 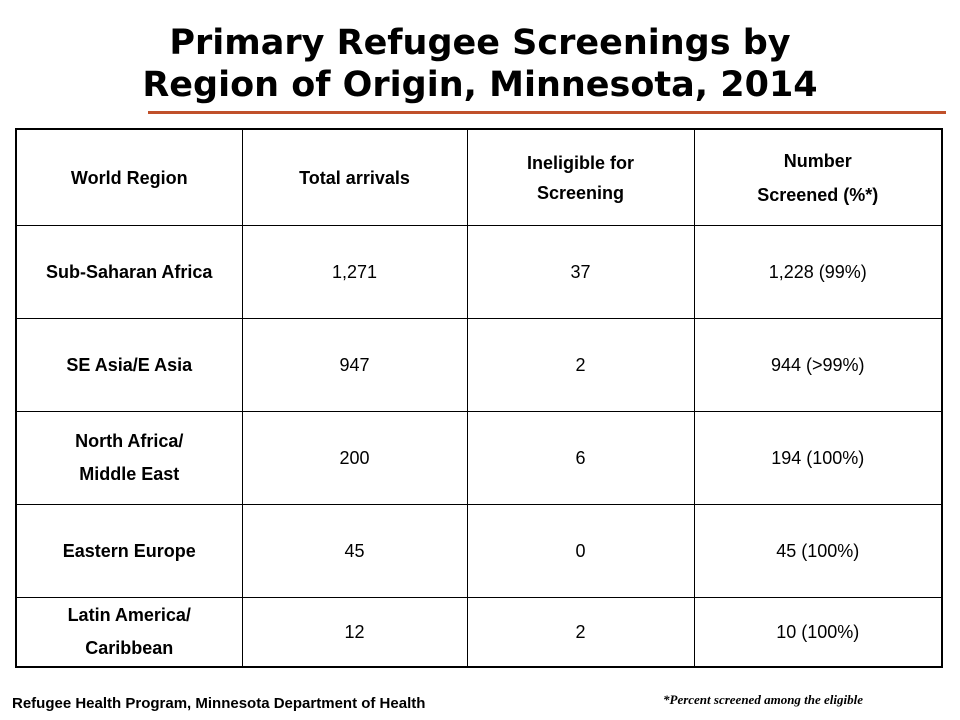 I want to click on title-divider, so click(x=547, y=112).